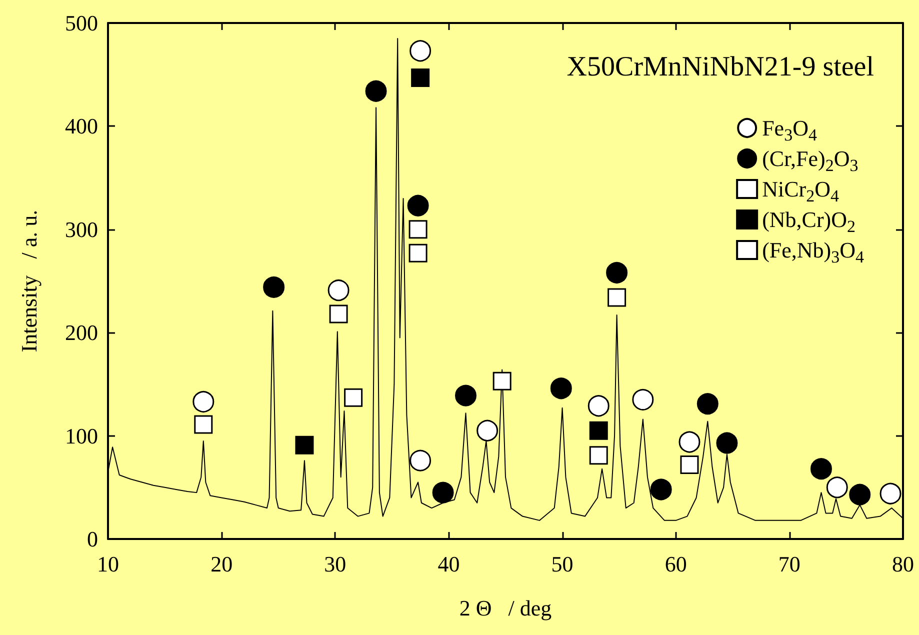 The image size is (919, 635). Describe the element at coordinates (903, 564) in the screenshot. I see `x-tick-label: 80` at that location.